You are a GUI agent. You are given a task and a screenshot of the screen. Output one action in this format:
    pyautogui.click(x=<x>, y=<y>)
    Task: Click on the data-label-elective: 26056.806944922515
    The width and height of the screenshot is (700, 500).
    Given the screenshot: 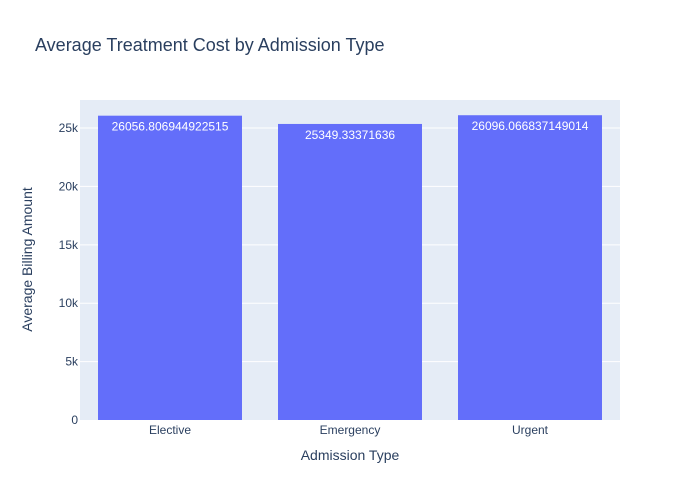 What is the action you would take?
    pyautogui.click(x=170, y=127)
    